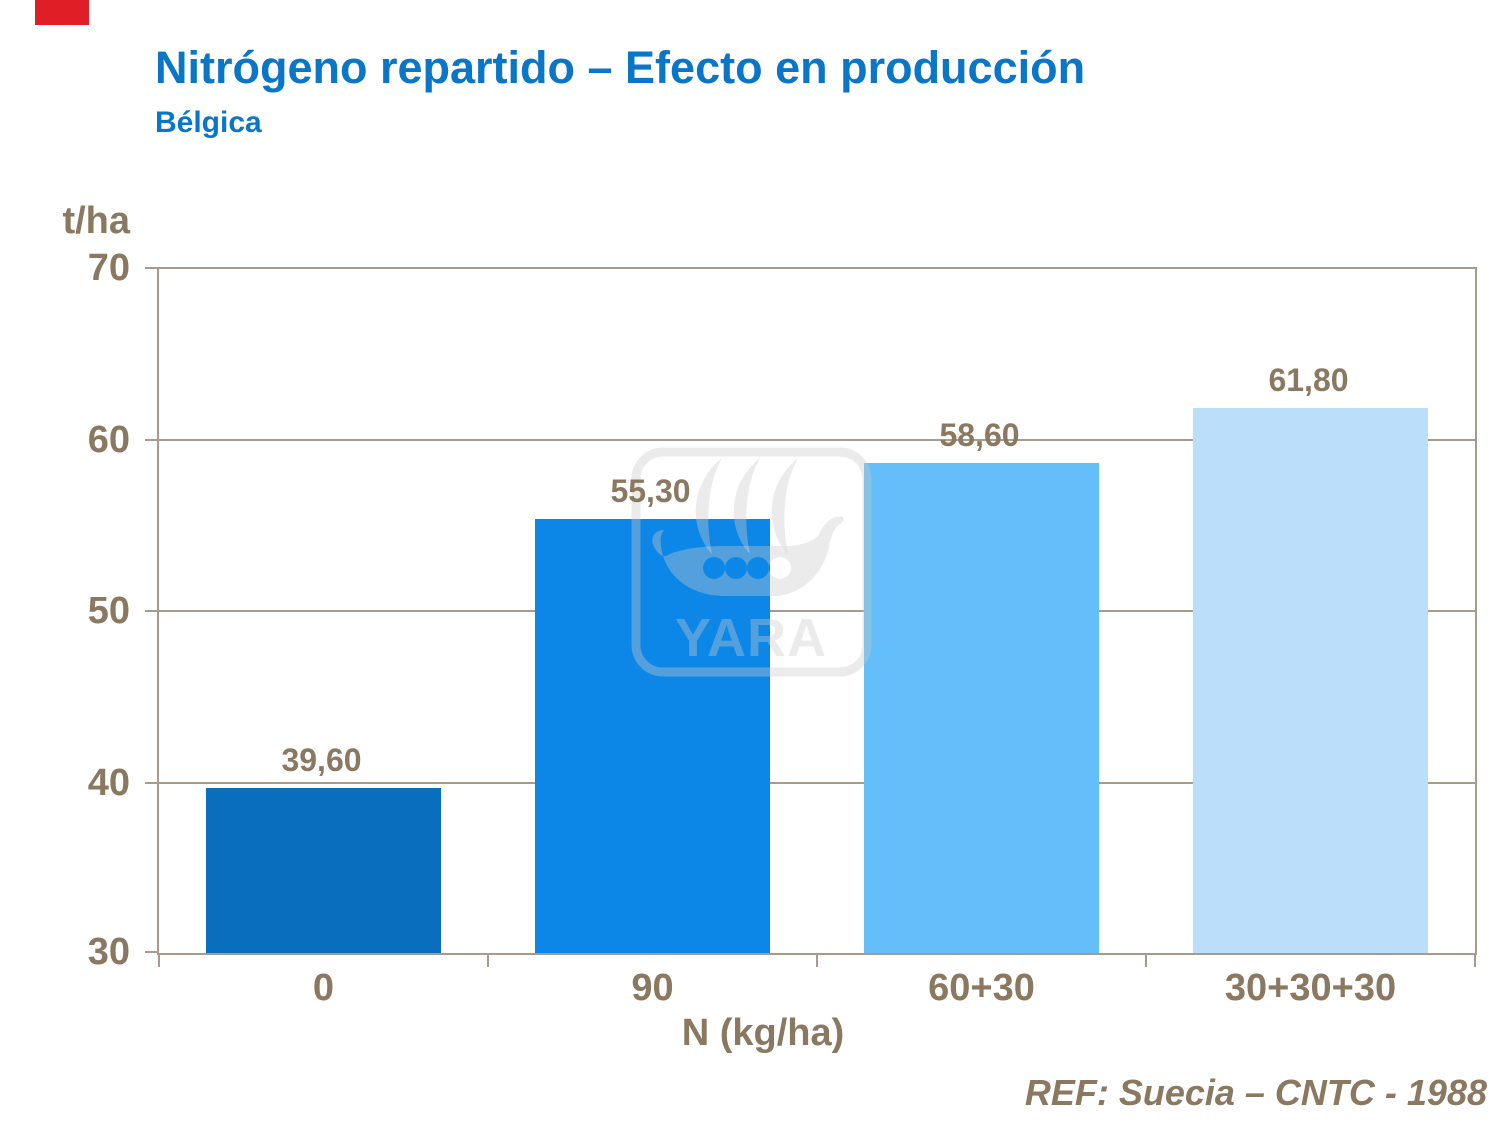 The height and width of the screenshot is (1130, 1500). I want to click on x-axis-label-90: 90, so click(652, 988).